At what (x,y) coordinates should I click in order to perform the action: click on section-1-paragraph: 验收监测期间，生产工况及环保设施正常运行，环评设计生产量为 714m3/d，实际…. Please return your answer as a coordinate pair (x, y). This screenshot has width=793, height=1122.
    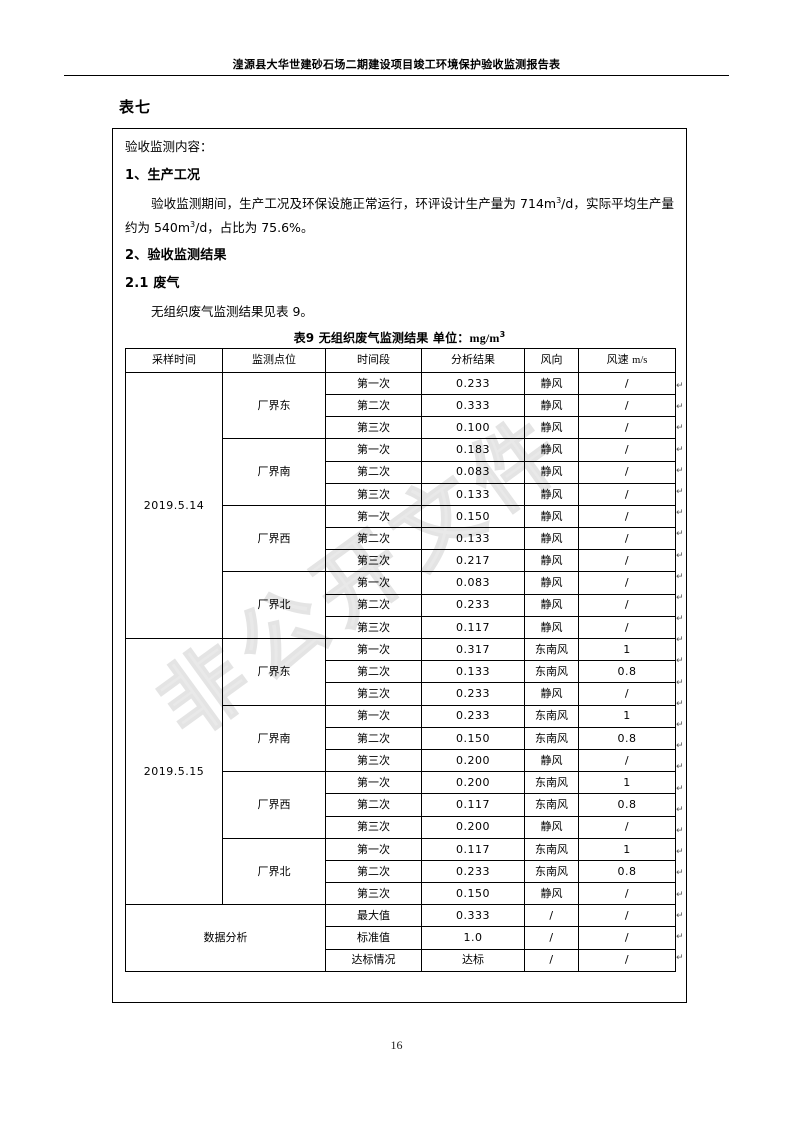
    Looking at the image, I should click on (399, 216).